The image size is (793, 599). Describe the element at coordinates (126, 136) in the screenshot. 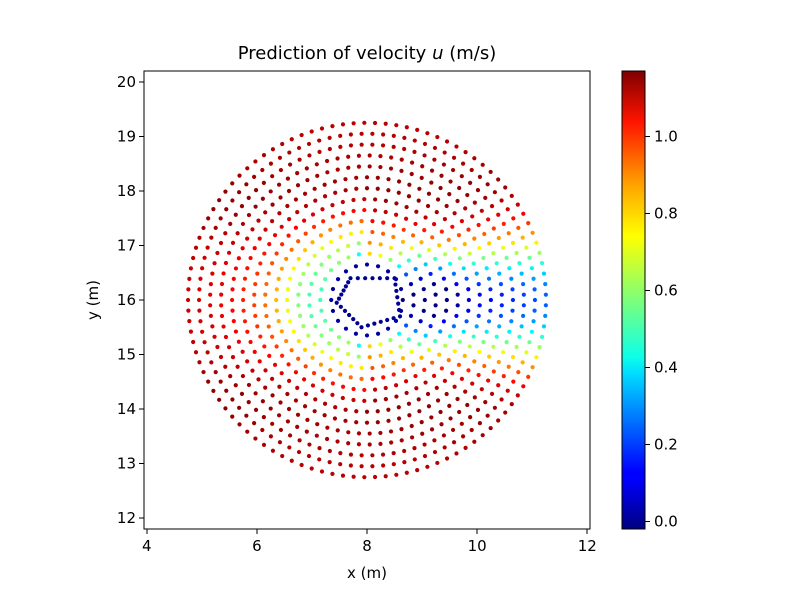

I see `y-tick-label: 19` at that location.